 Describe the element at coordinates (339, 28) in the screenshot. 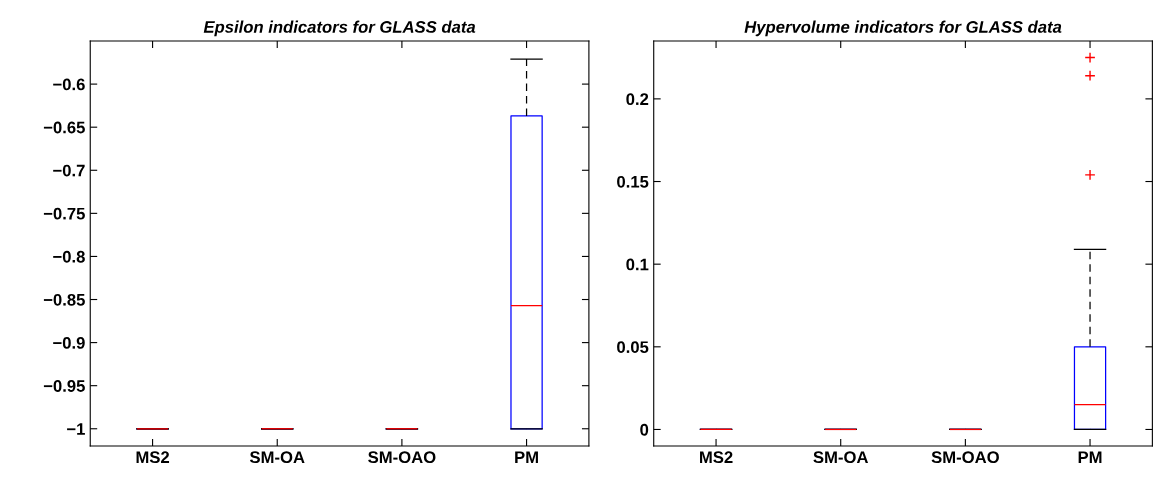

I see `chart-title: Epsilon indicators for GLASS data` at that location.